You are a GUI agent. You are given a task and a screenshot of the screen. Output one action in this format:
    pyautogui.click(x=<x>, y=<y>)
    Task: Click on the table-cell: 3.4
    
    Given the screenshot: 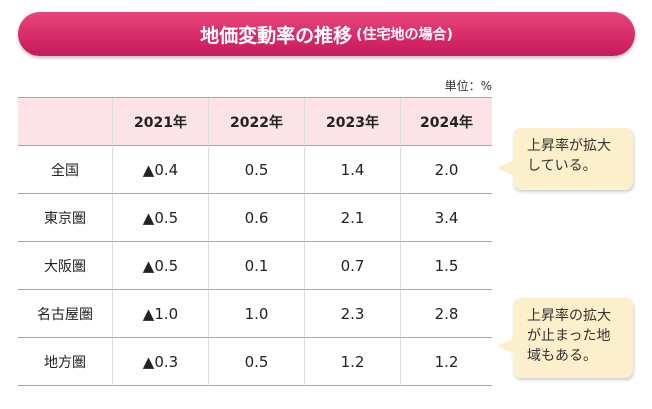 What is the action you would take?
    pyautogui.click(x=446, y=218)
    